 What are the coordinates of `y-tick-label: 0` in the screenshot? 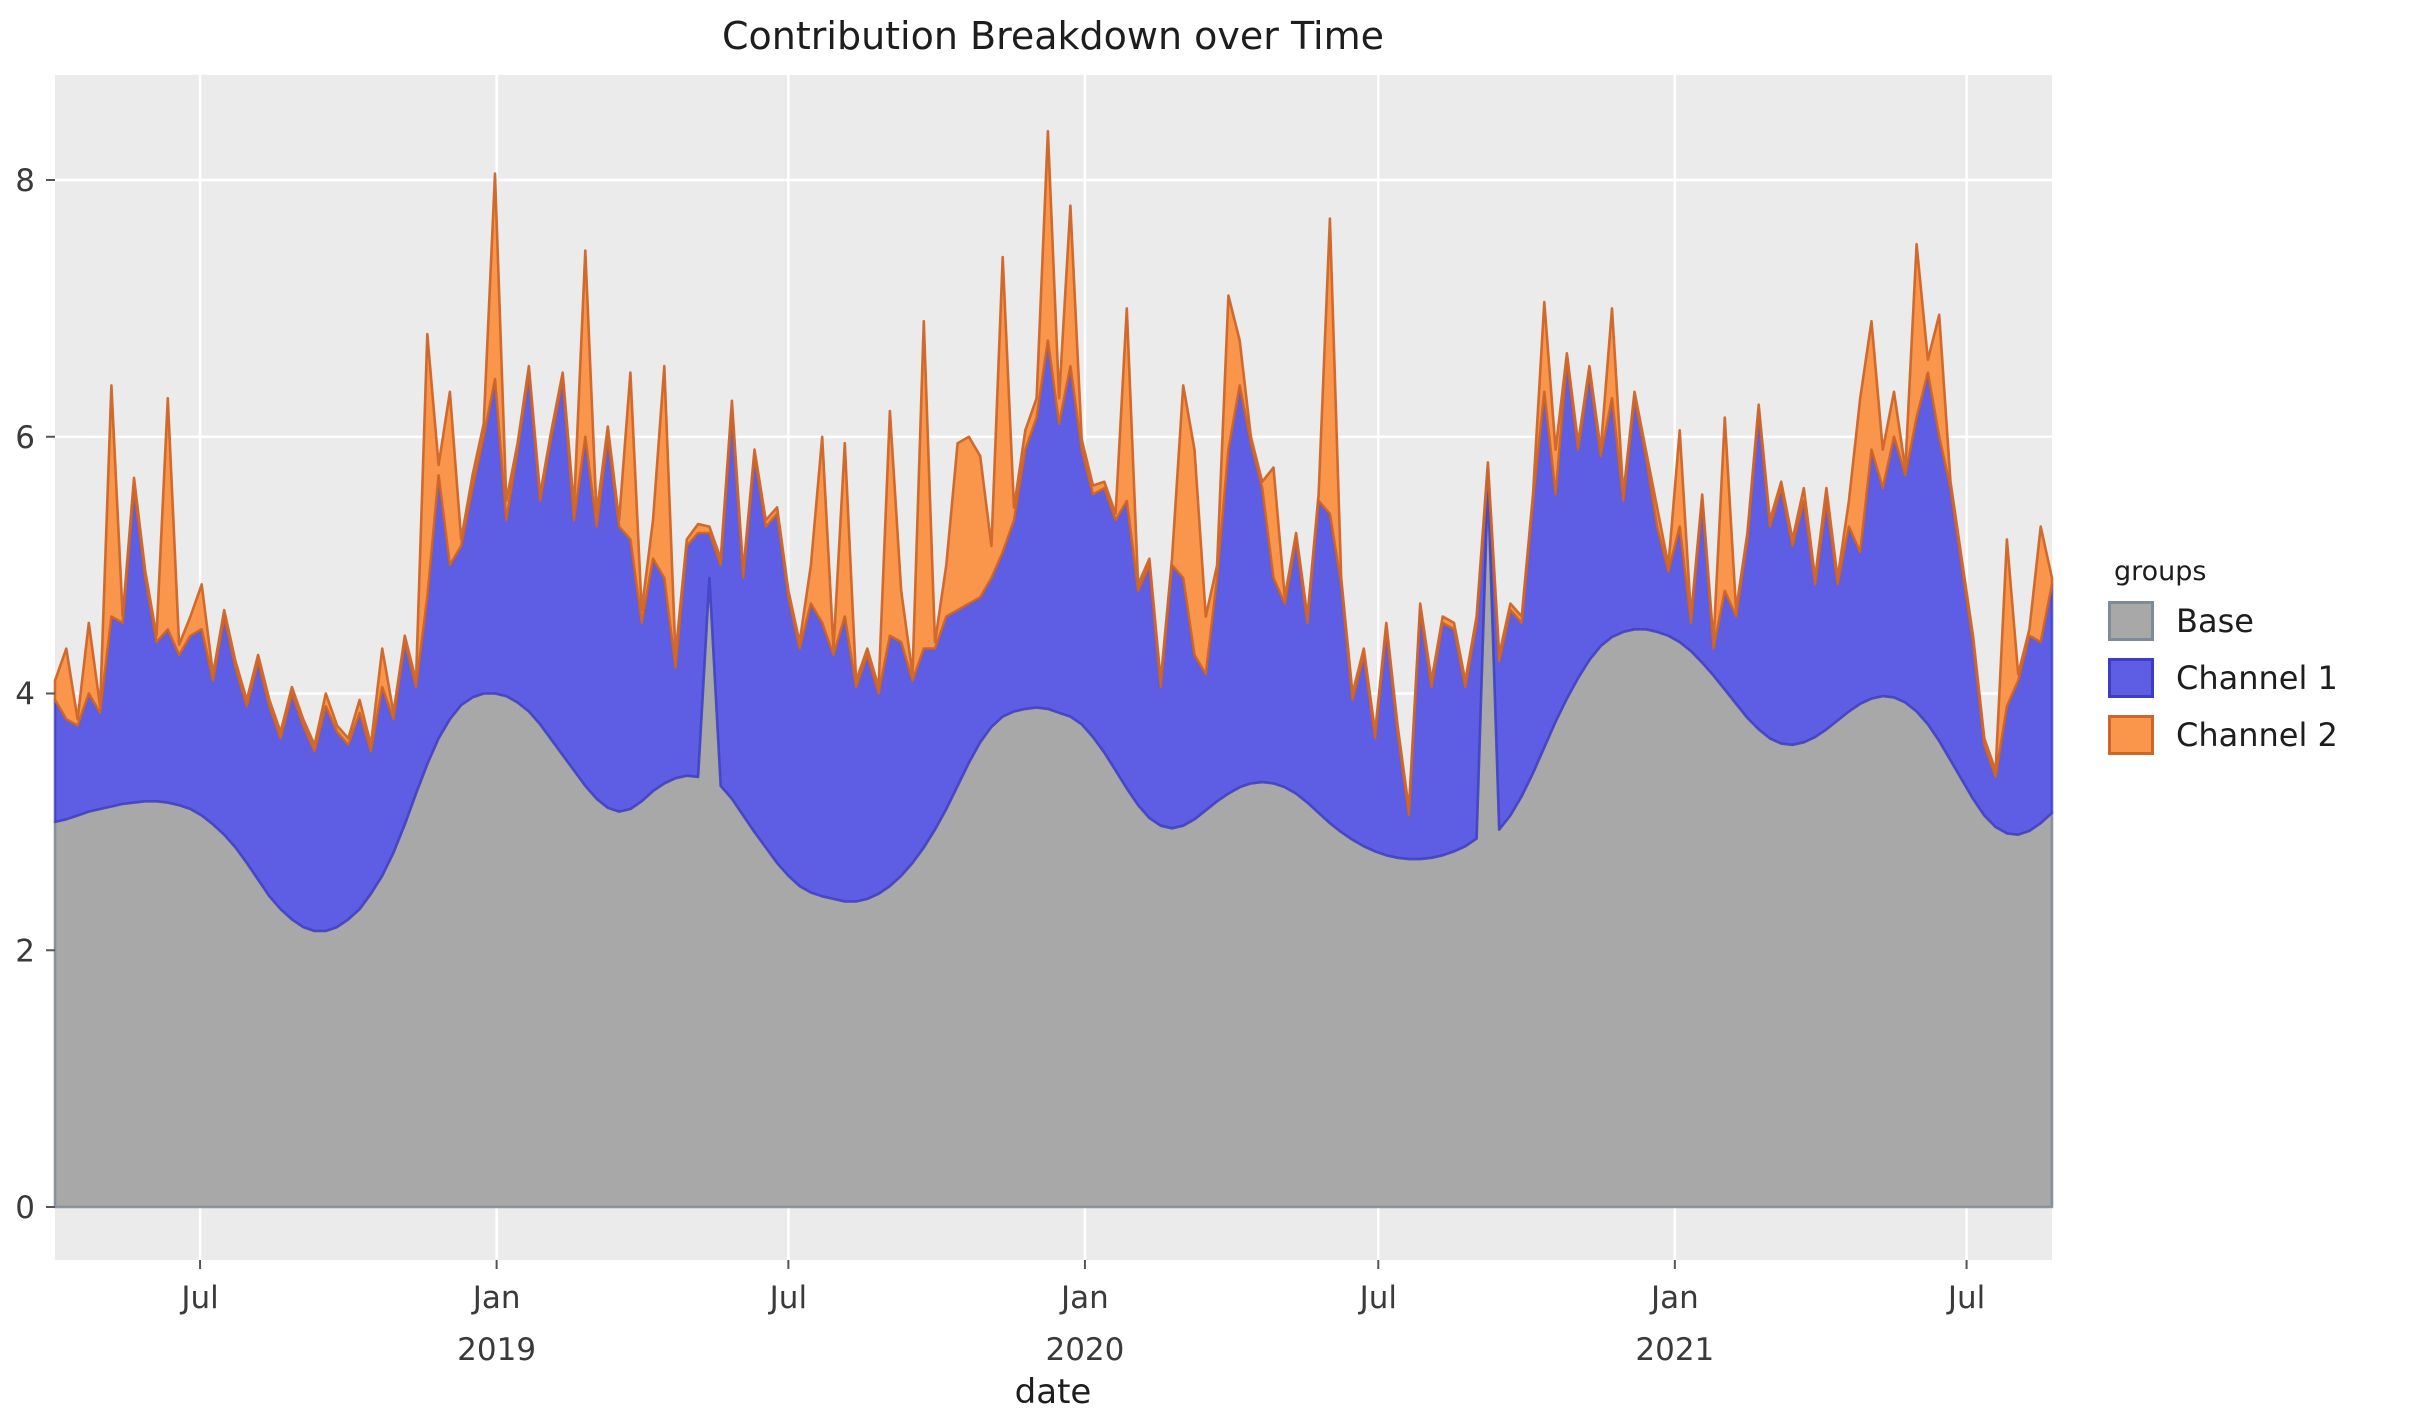 It's located at (25, 1208).